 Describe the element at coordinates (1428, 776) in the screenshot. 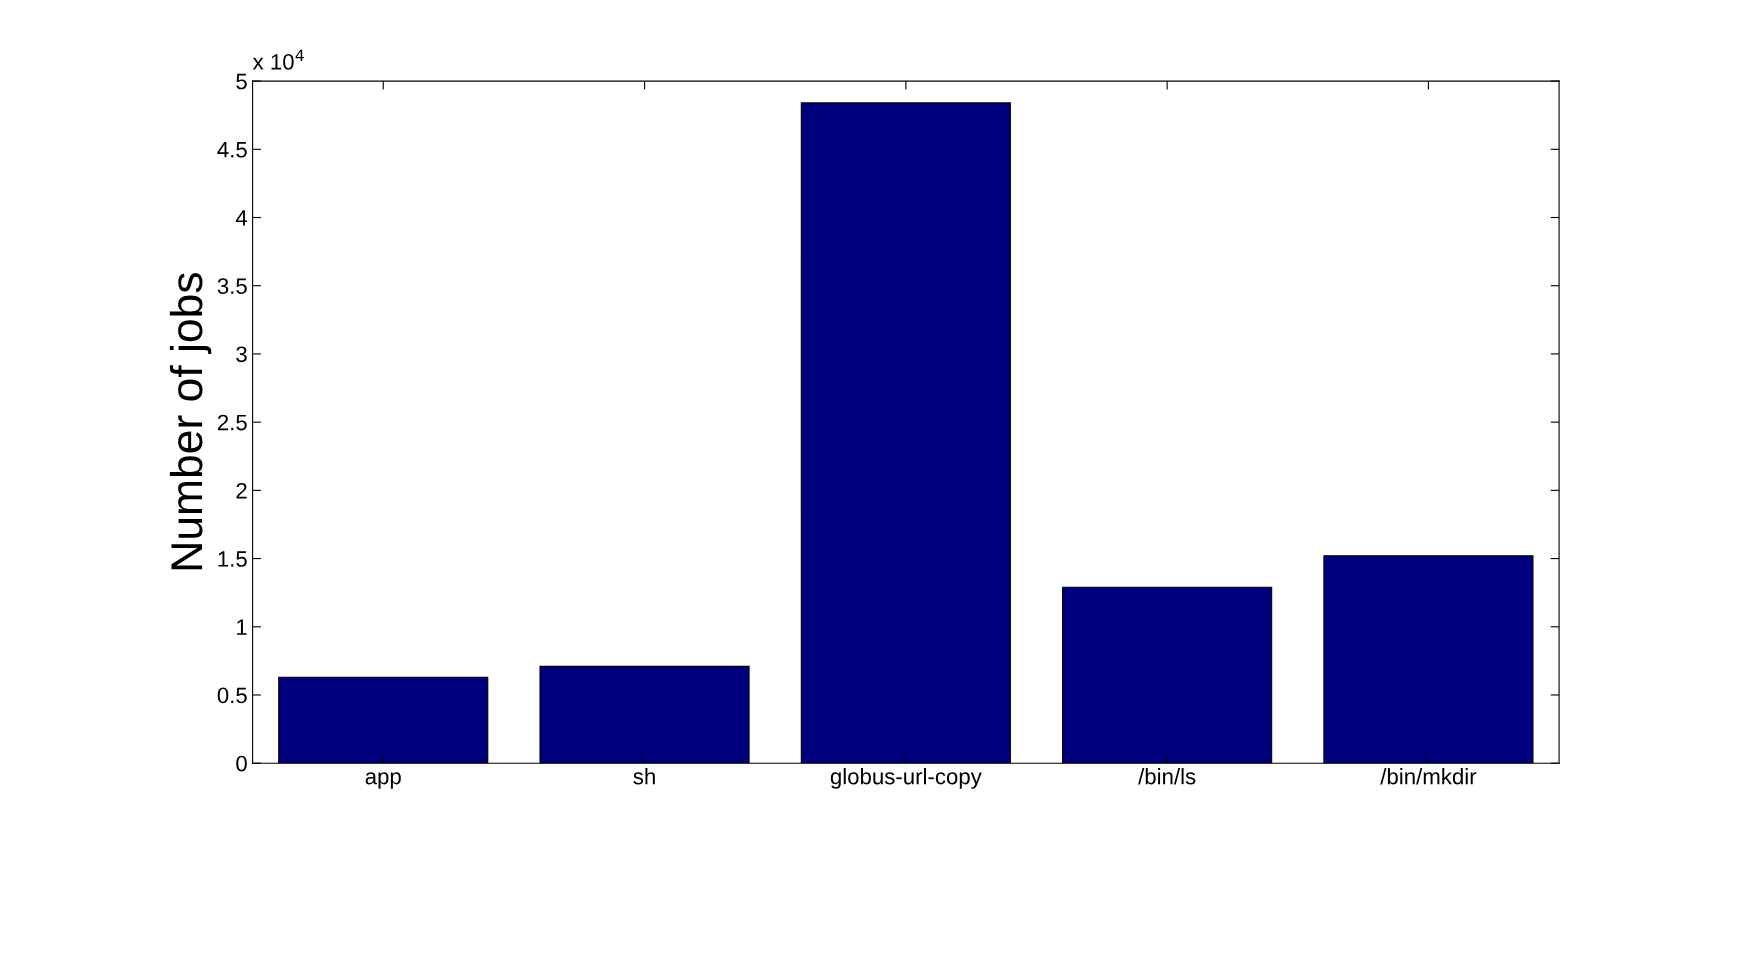

I see `x-tick-label: /bin/mkdir` at that location.